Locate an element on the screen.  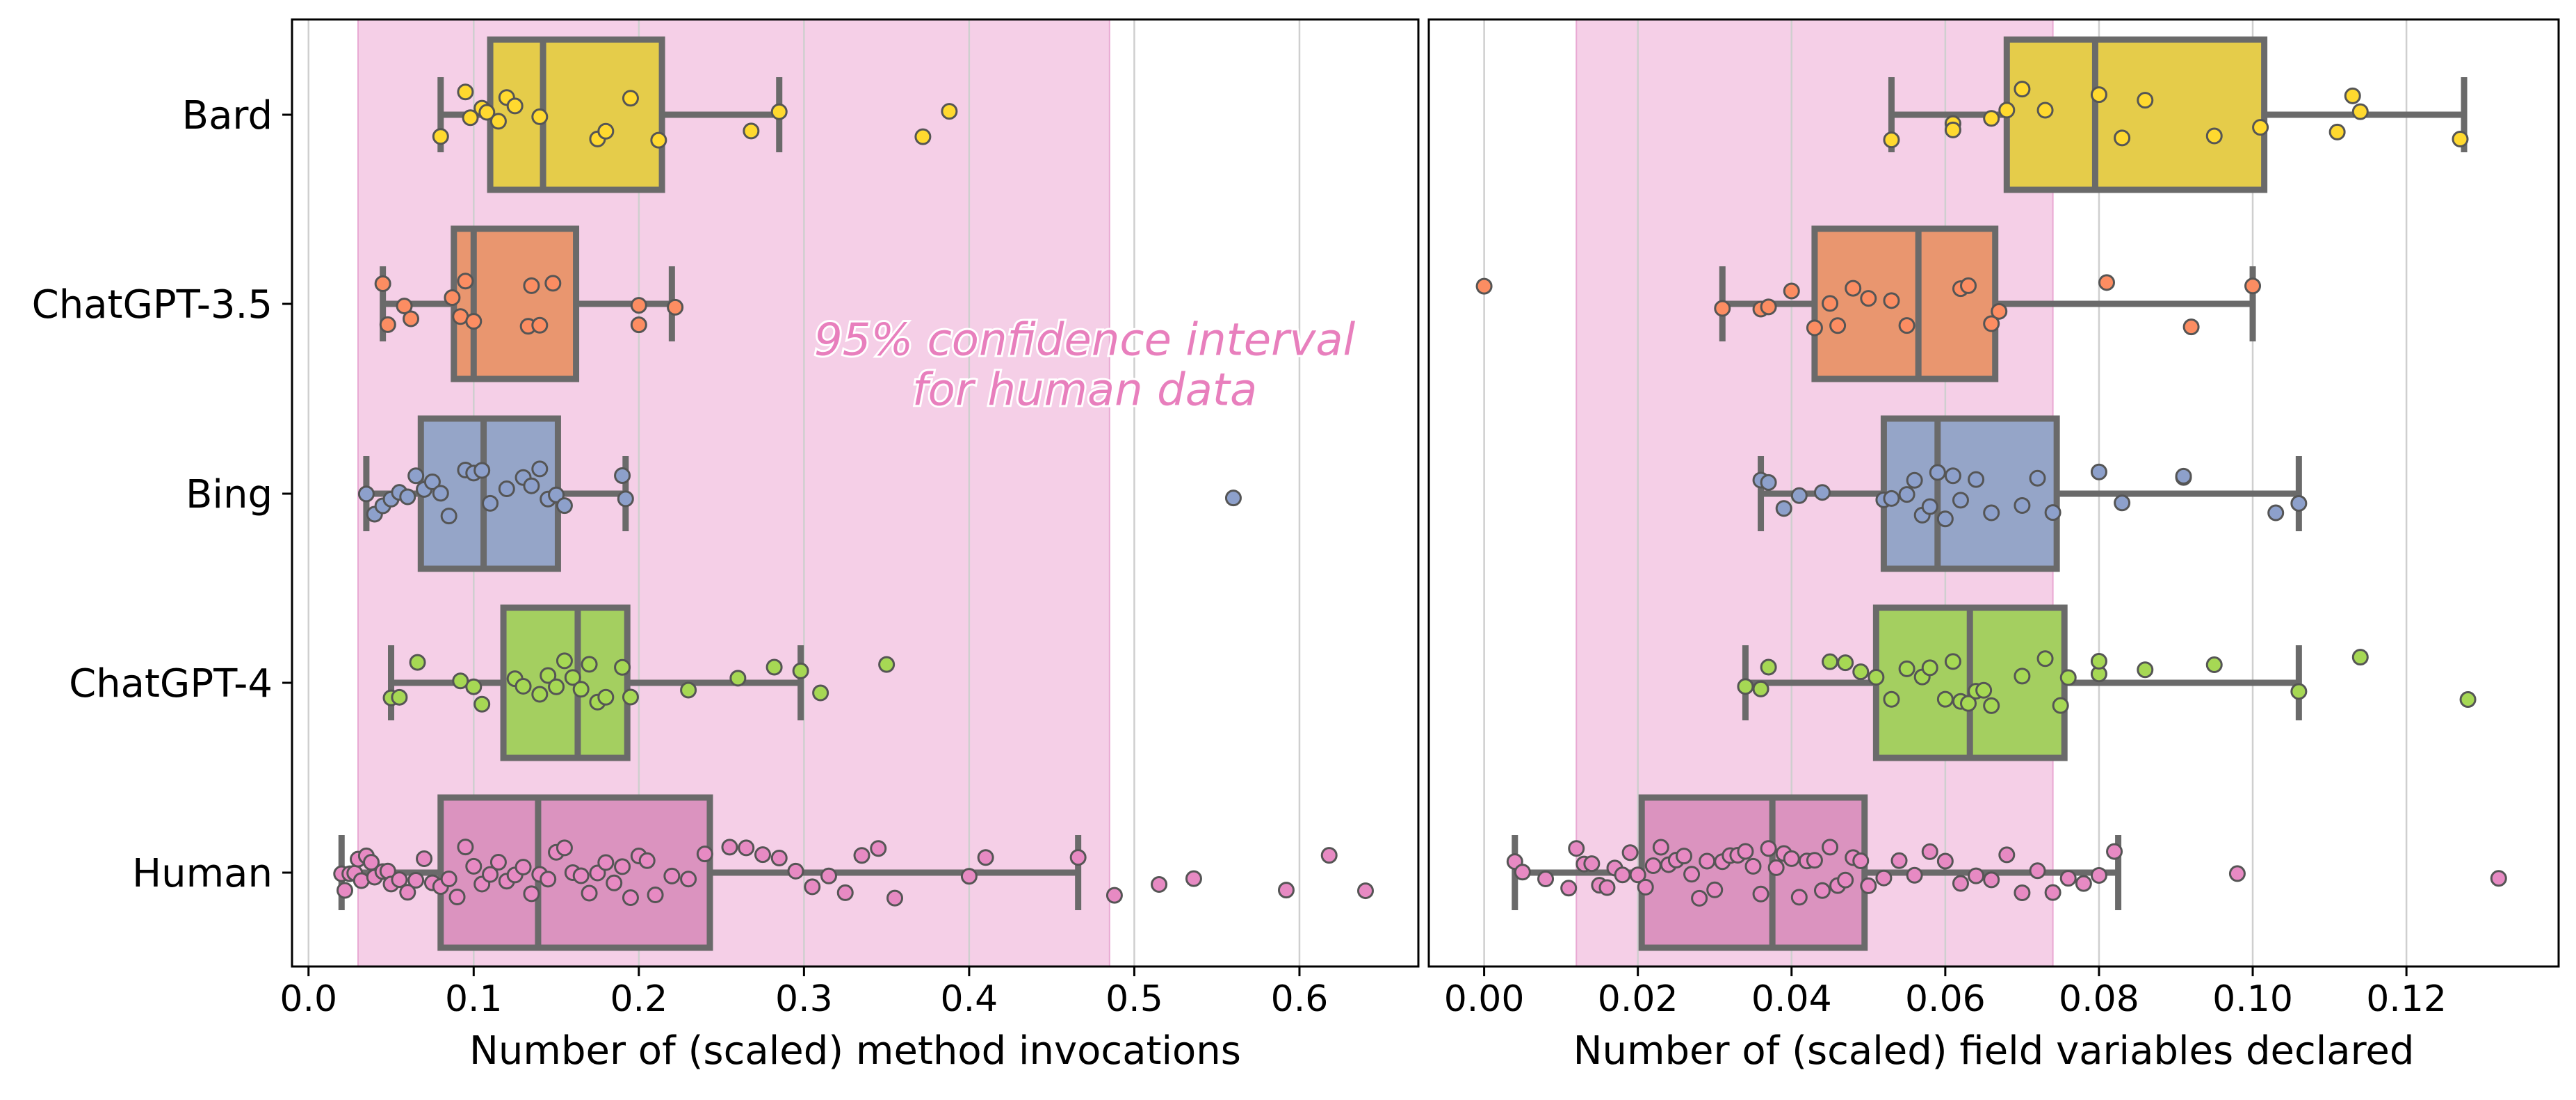
y-category-label: Human is located at coordinates (202, 874).